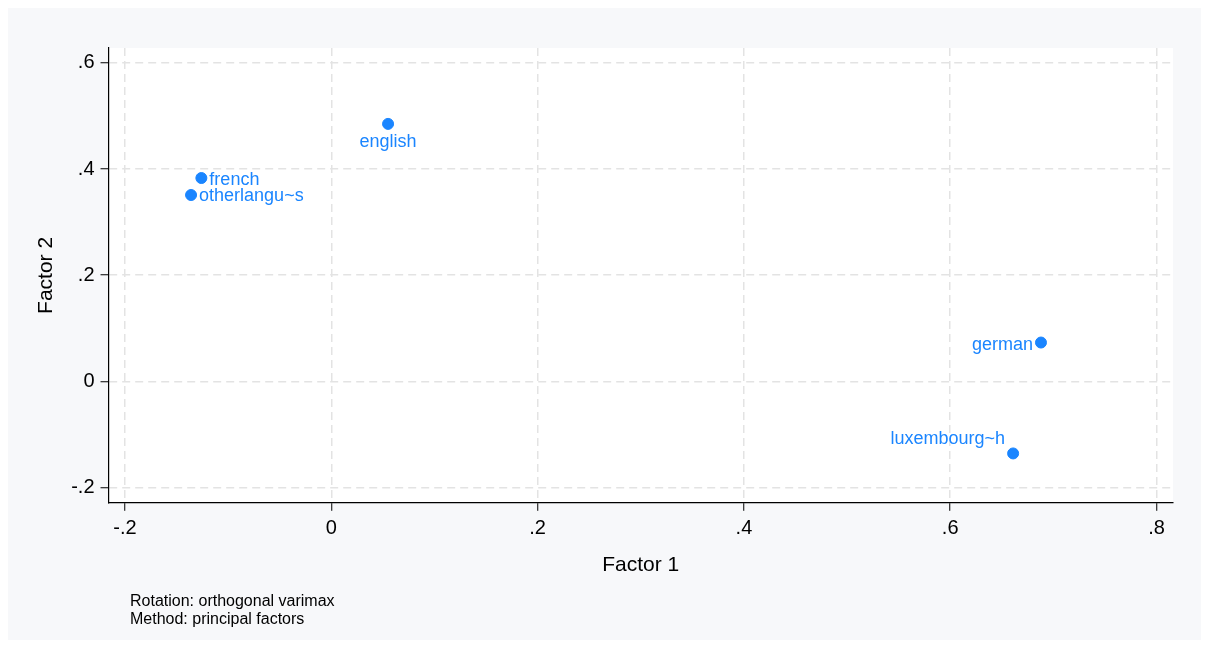 This screenshot has width=1209, height=648. Describe the element at coordinates (744, 527) in the screenshot. I see `x-tick-label: .4` at that location.